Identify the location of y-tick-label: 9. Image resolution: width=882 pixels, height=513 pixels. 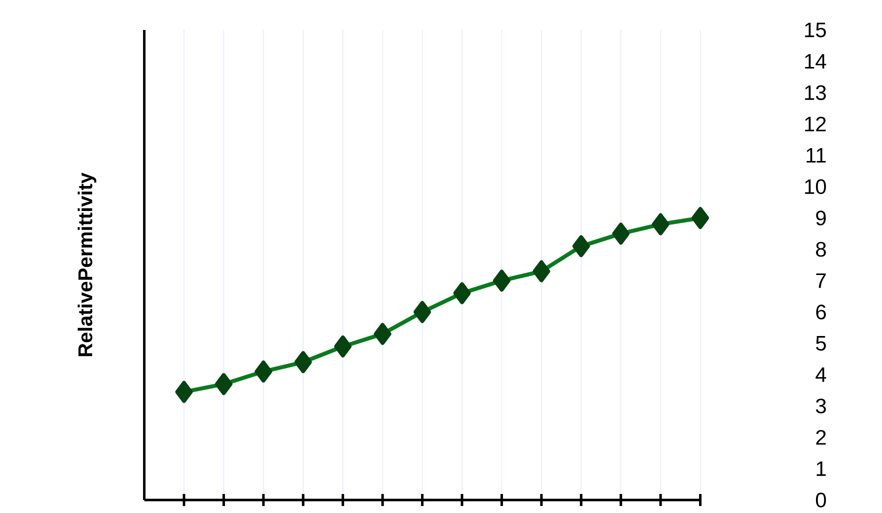
(821, 218).